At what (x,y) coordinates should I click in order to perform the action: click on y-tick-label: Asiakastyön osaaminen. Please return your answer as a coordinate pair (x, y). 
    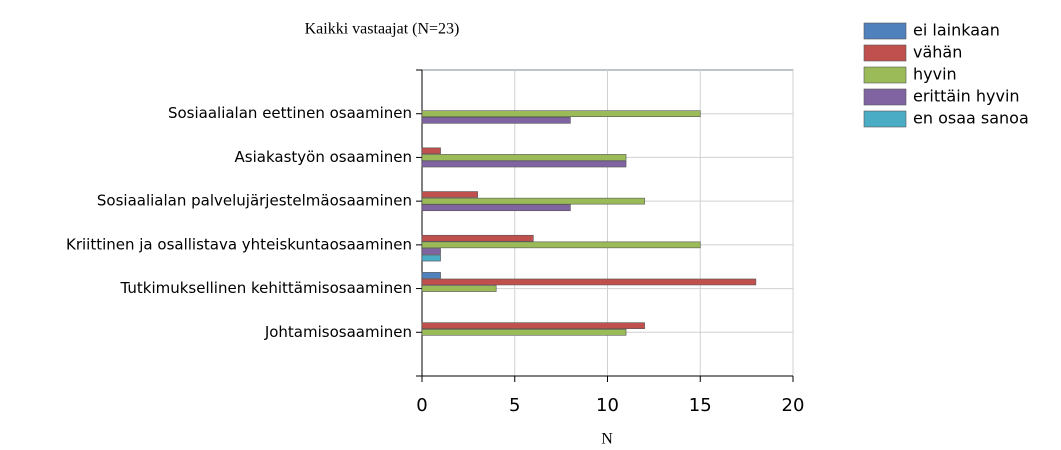
    Looking at the image, I should click on (323, 157).